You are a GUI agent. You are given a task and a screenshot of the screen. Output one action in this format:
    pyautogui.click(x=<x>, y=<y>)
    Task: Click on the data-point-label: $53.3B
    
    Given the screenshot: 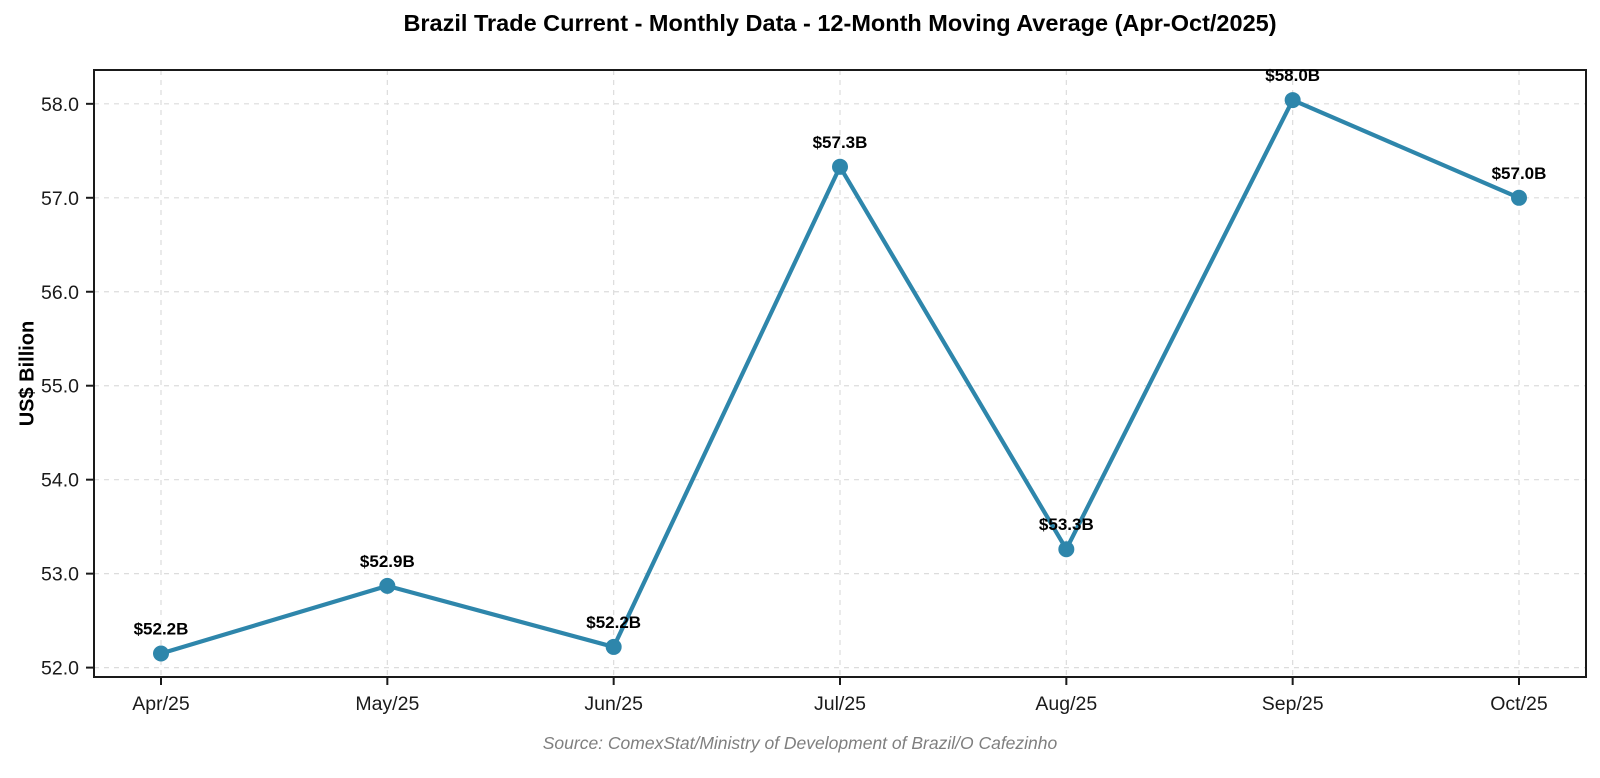 What is the action you would take?
    pyautogui.click(x=1066, y=524)
    